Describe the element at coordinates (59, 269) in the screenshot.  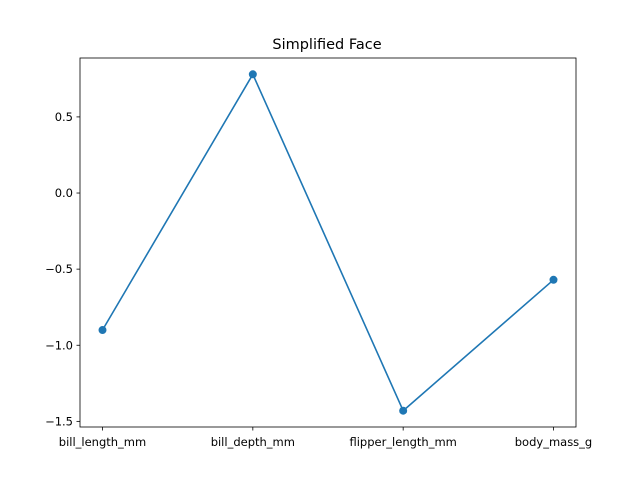
I see `y-tick-label: −0.5` at that location.